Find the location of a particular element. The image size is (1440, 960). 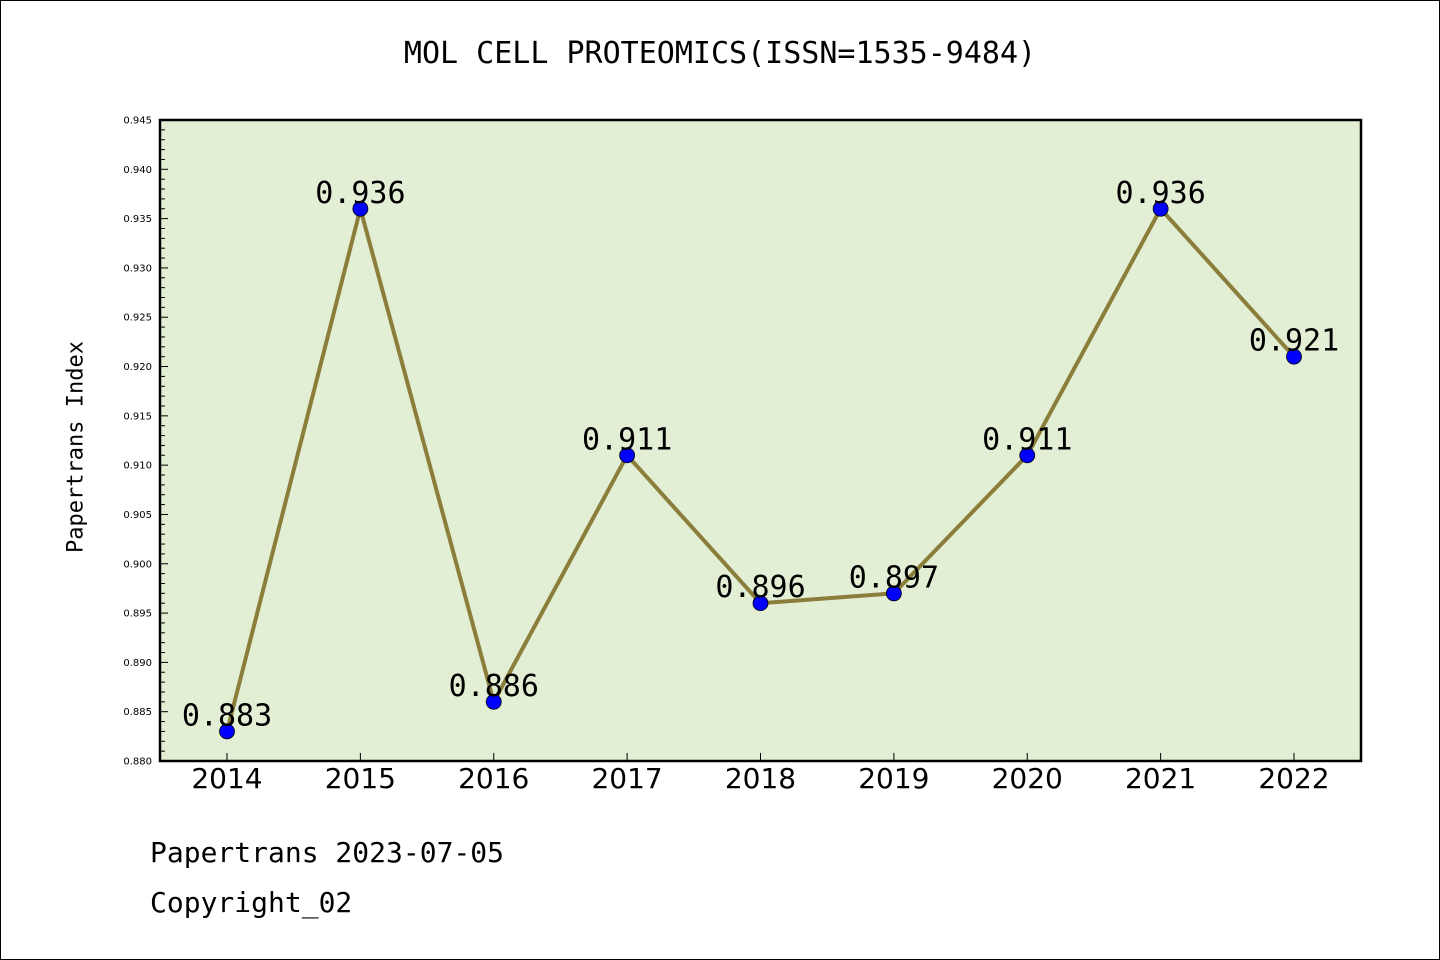

y-tick-label: 0.915 is located at coordinates (137, 416).